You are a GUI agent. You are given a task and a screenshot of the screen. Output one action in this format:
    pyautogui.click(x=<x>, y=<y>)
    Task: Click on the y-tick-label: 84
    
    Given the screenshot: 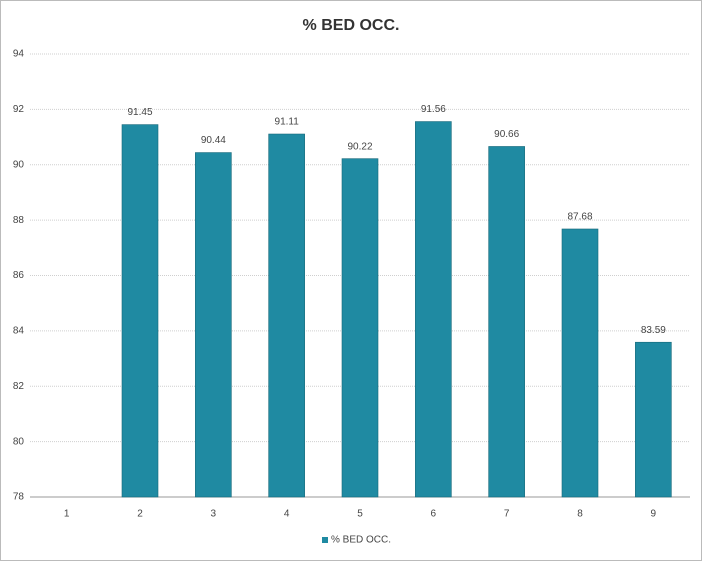 What is the action you would take?
    pyautogui.click(x=19, y=331)
    